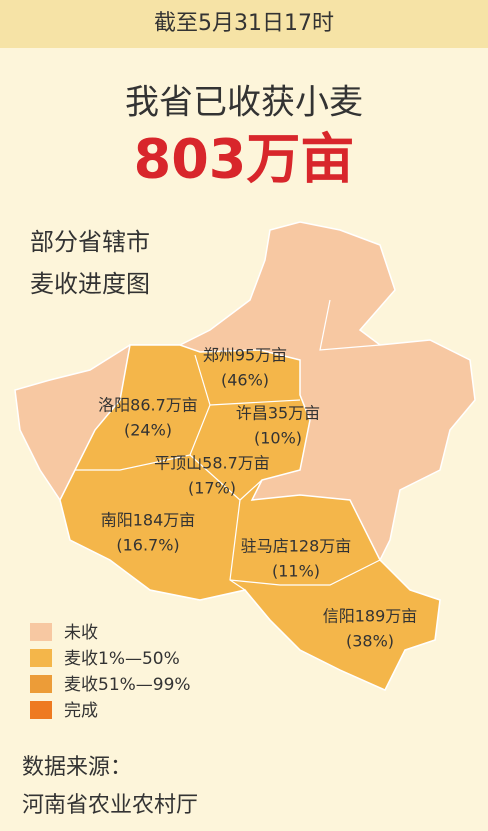 The image size is (488, 831). Describe the element at coordinates (90, 284) in the screenshot. I see `subtitle: 麦收进度图` at that location.